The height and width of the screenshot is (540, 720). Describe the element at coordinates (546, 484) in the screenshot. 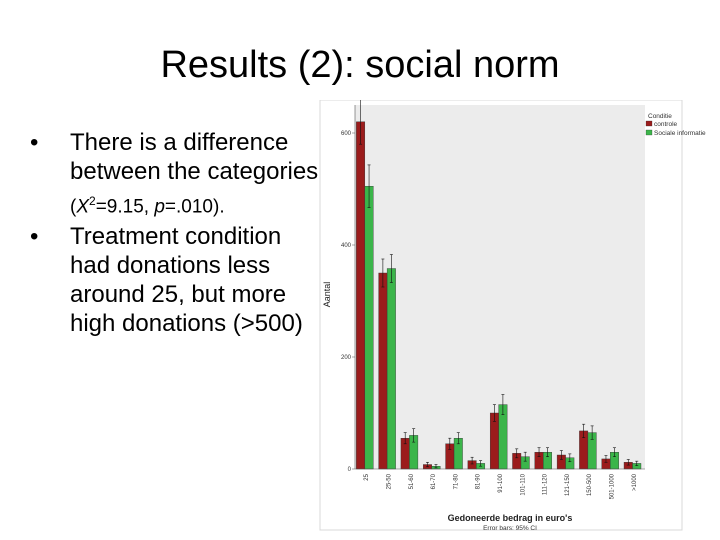

I see `x-tick-label: 111-120` at that location.